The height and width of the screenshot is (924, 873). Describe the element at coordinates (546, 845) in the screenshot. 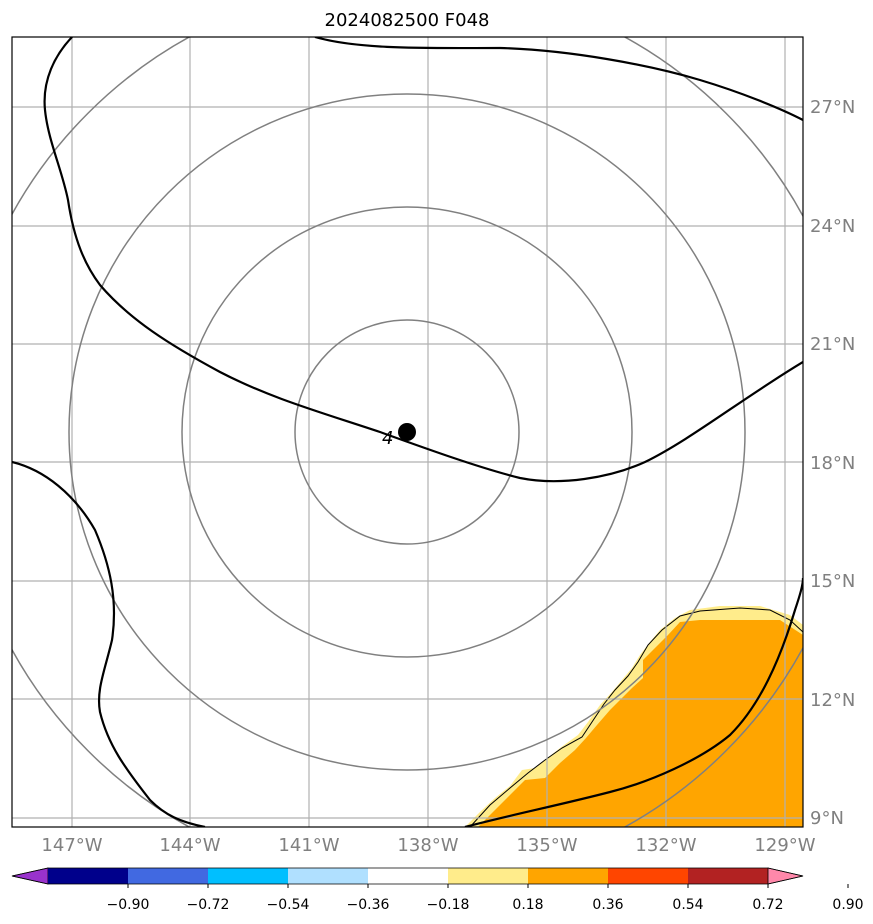

I see `lon-label-135w: 135°W` at that location.